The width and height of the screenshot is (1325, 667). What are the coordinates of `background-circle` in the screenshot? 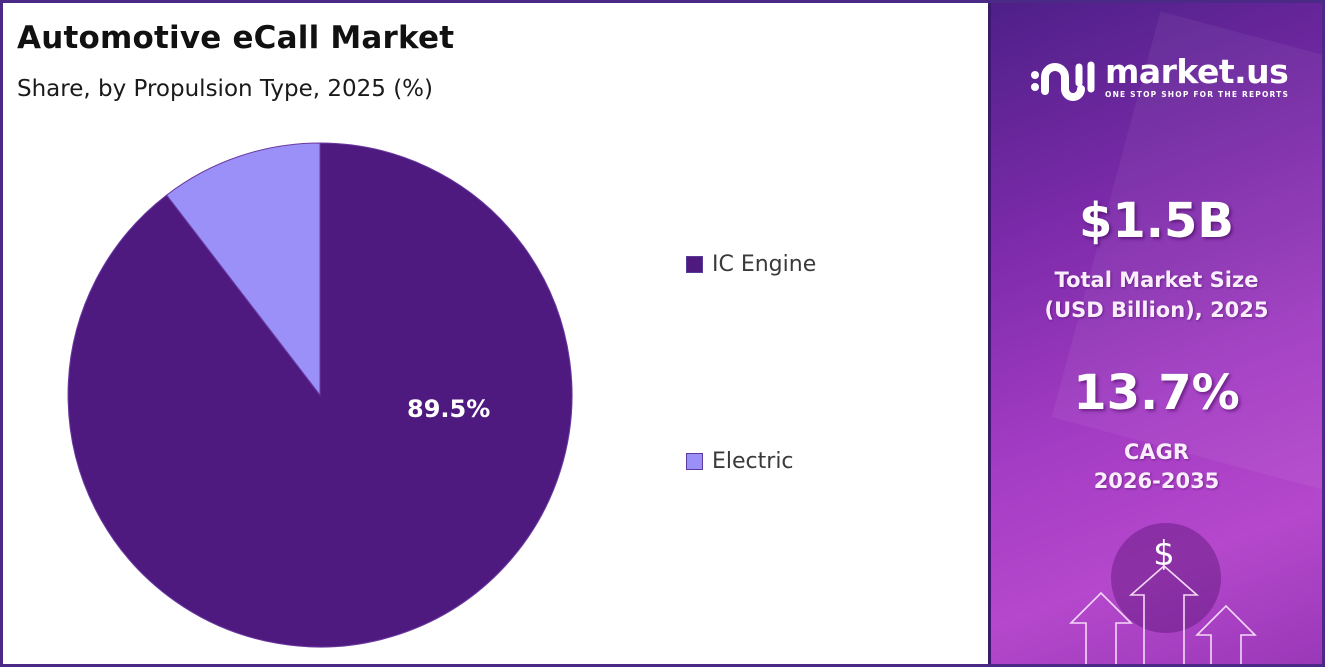 It's located at (1166, 578).